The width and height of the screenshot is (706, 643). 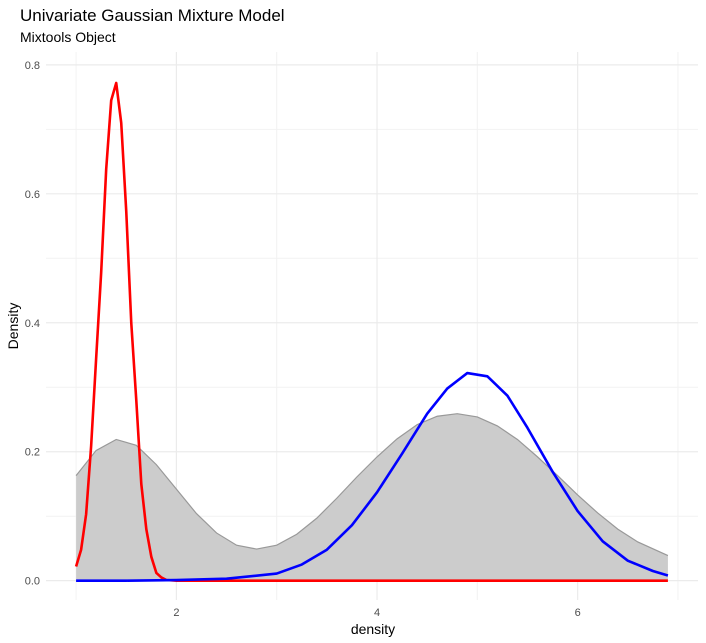 What do you see at coordinates (68, 37) in the screenshot?
I see `chart-subtitle: Mixtools Object` at bounding box center [68, 37].